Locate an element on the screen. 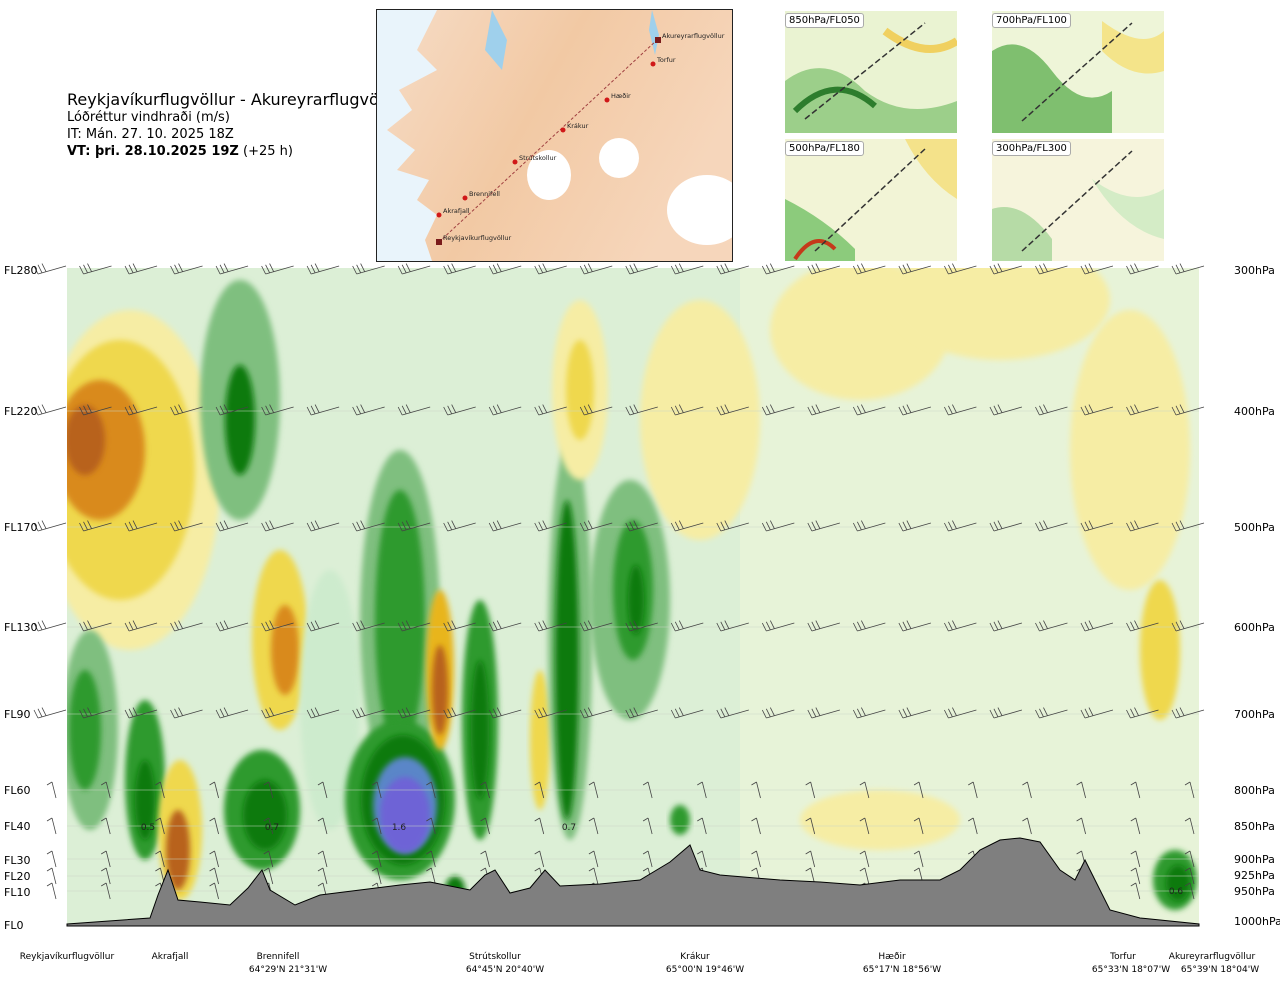 Image resolution: width=1280 pixels, height=981 pixels. glacier-langjokull is located at coordinates (549, 175).